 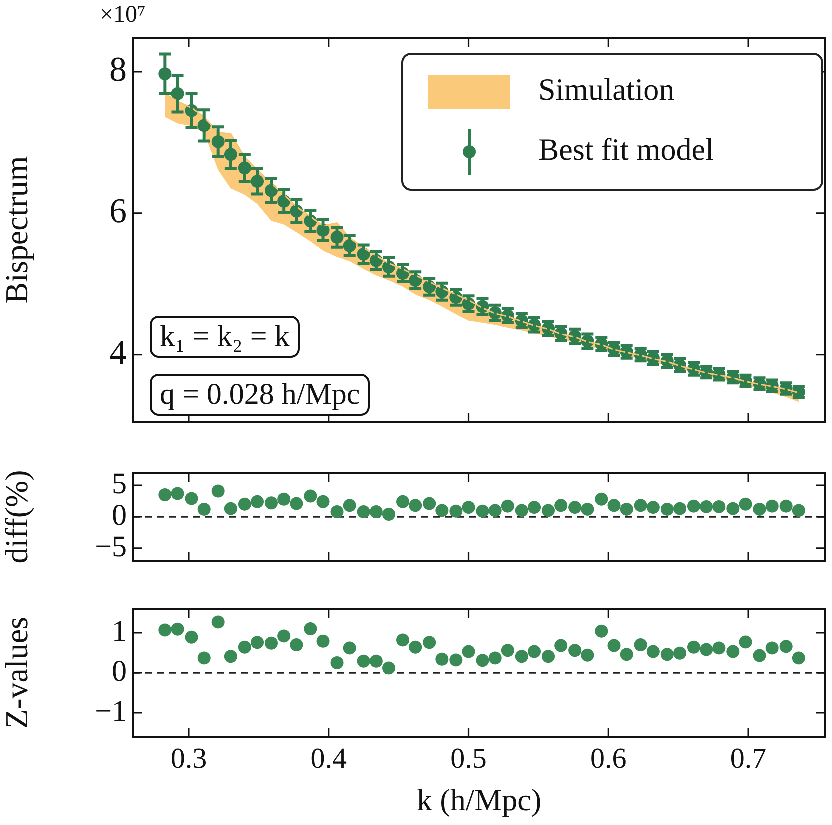 I want to click on y-tick-label: −1, so click(x=111, y=711).